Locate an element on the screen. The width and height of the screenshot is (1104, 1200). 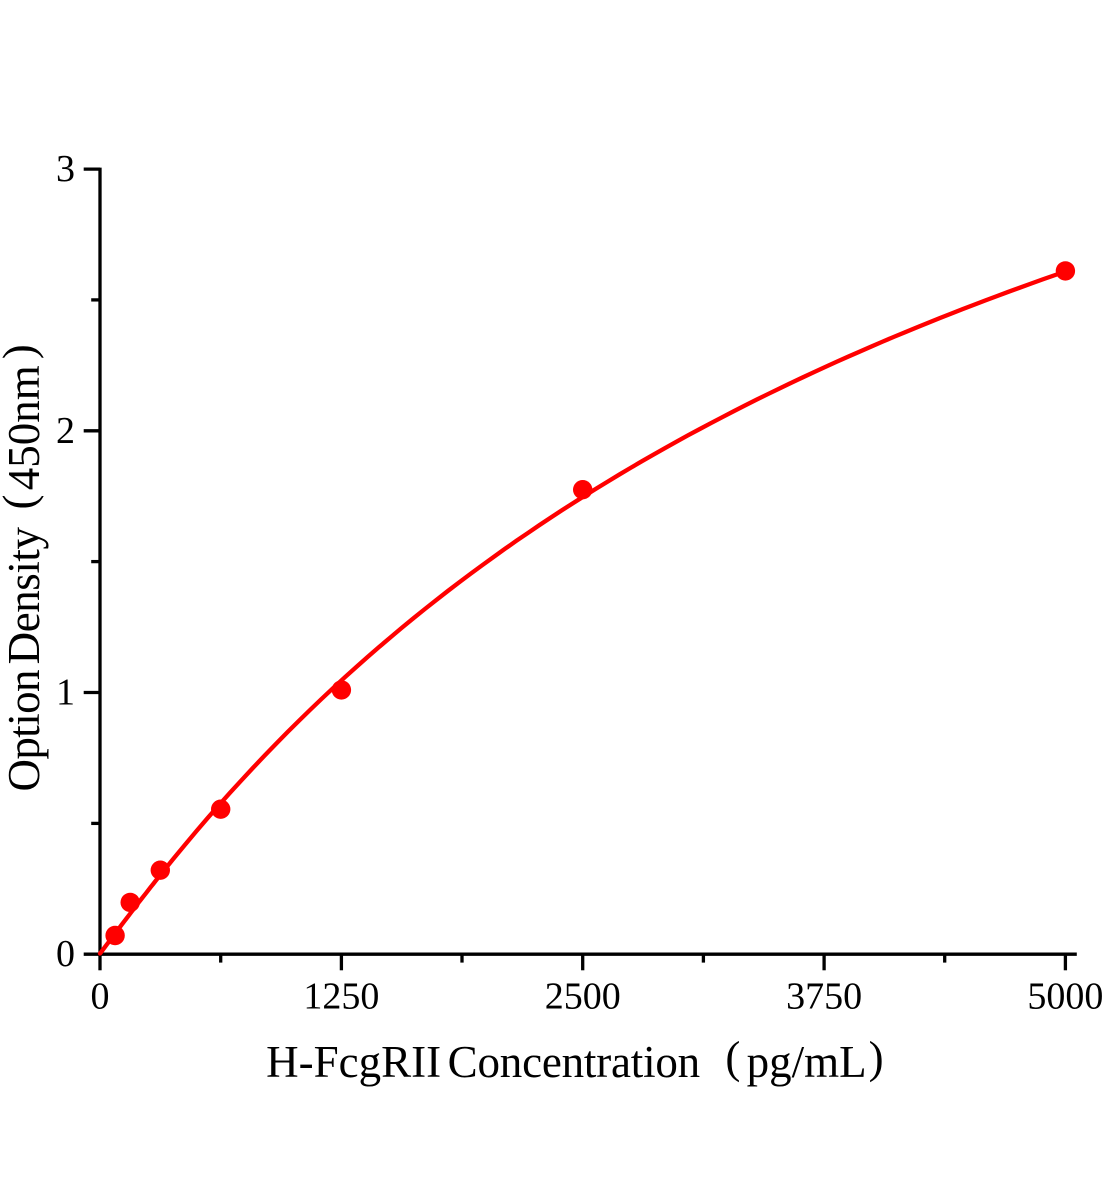
svg-text: OptionDensity(450nm) is located at coordinates (24, 567).